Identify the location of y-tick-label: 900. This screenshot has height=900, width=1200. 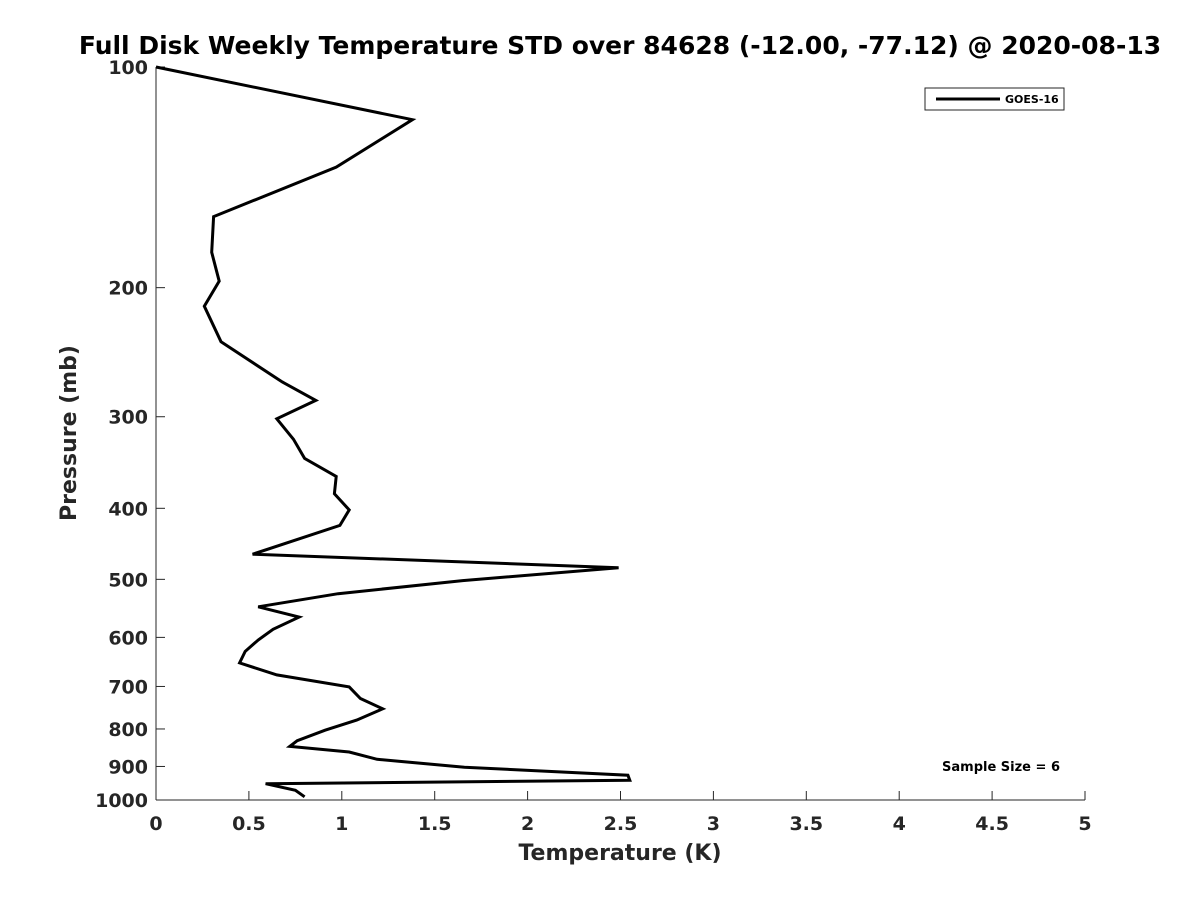
(128, 767).